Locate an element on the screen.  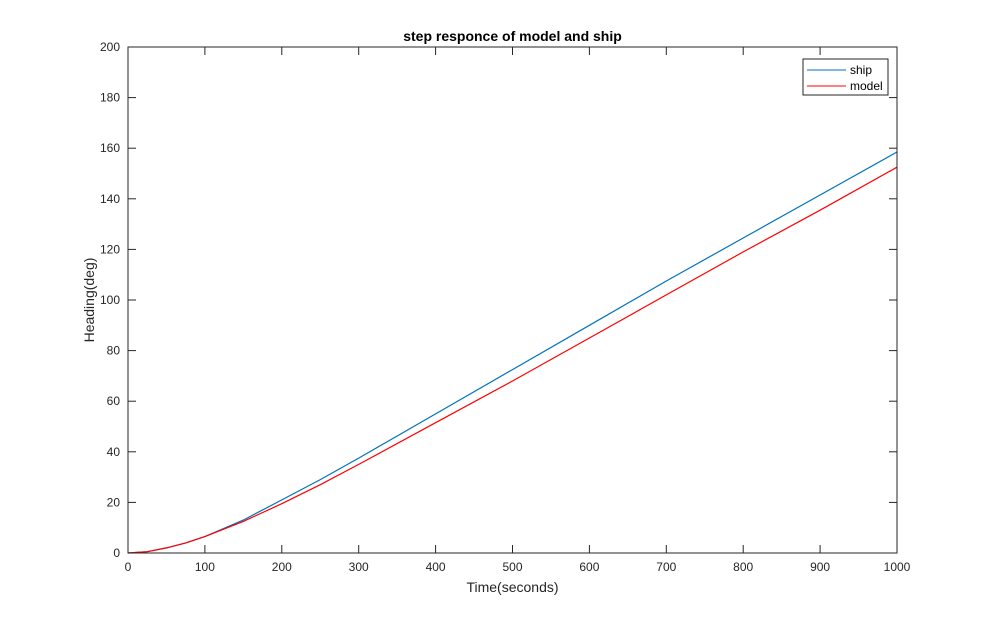
y-tick-label: 40 is located at coordinates (114, 452).